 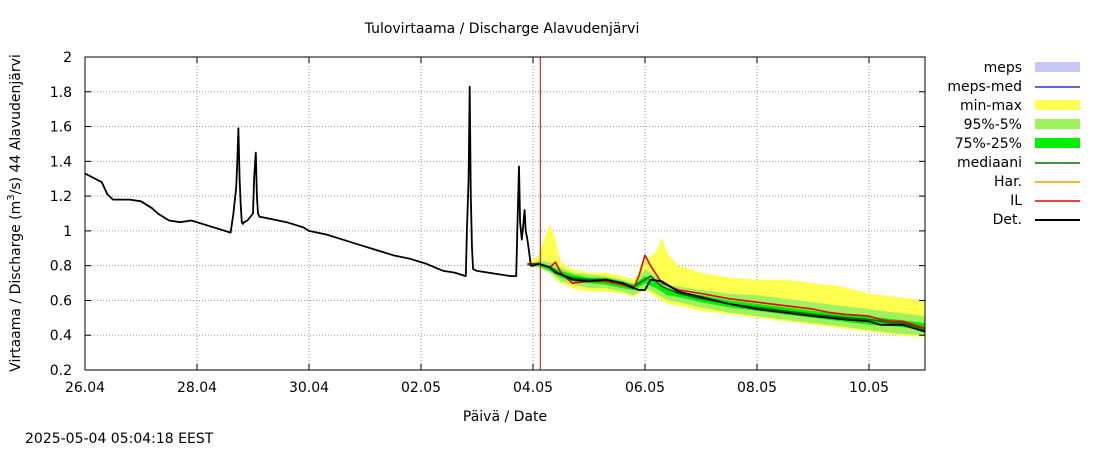 I want to click on x-tick-label-3: 02.05, so click(x=421, y=388).